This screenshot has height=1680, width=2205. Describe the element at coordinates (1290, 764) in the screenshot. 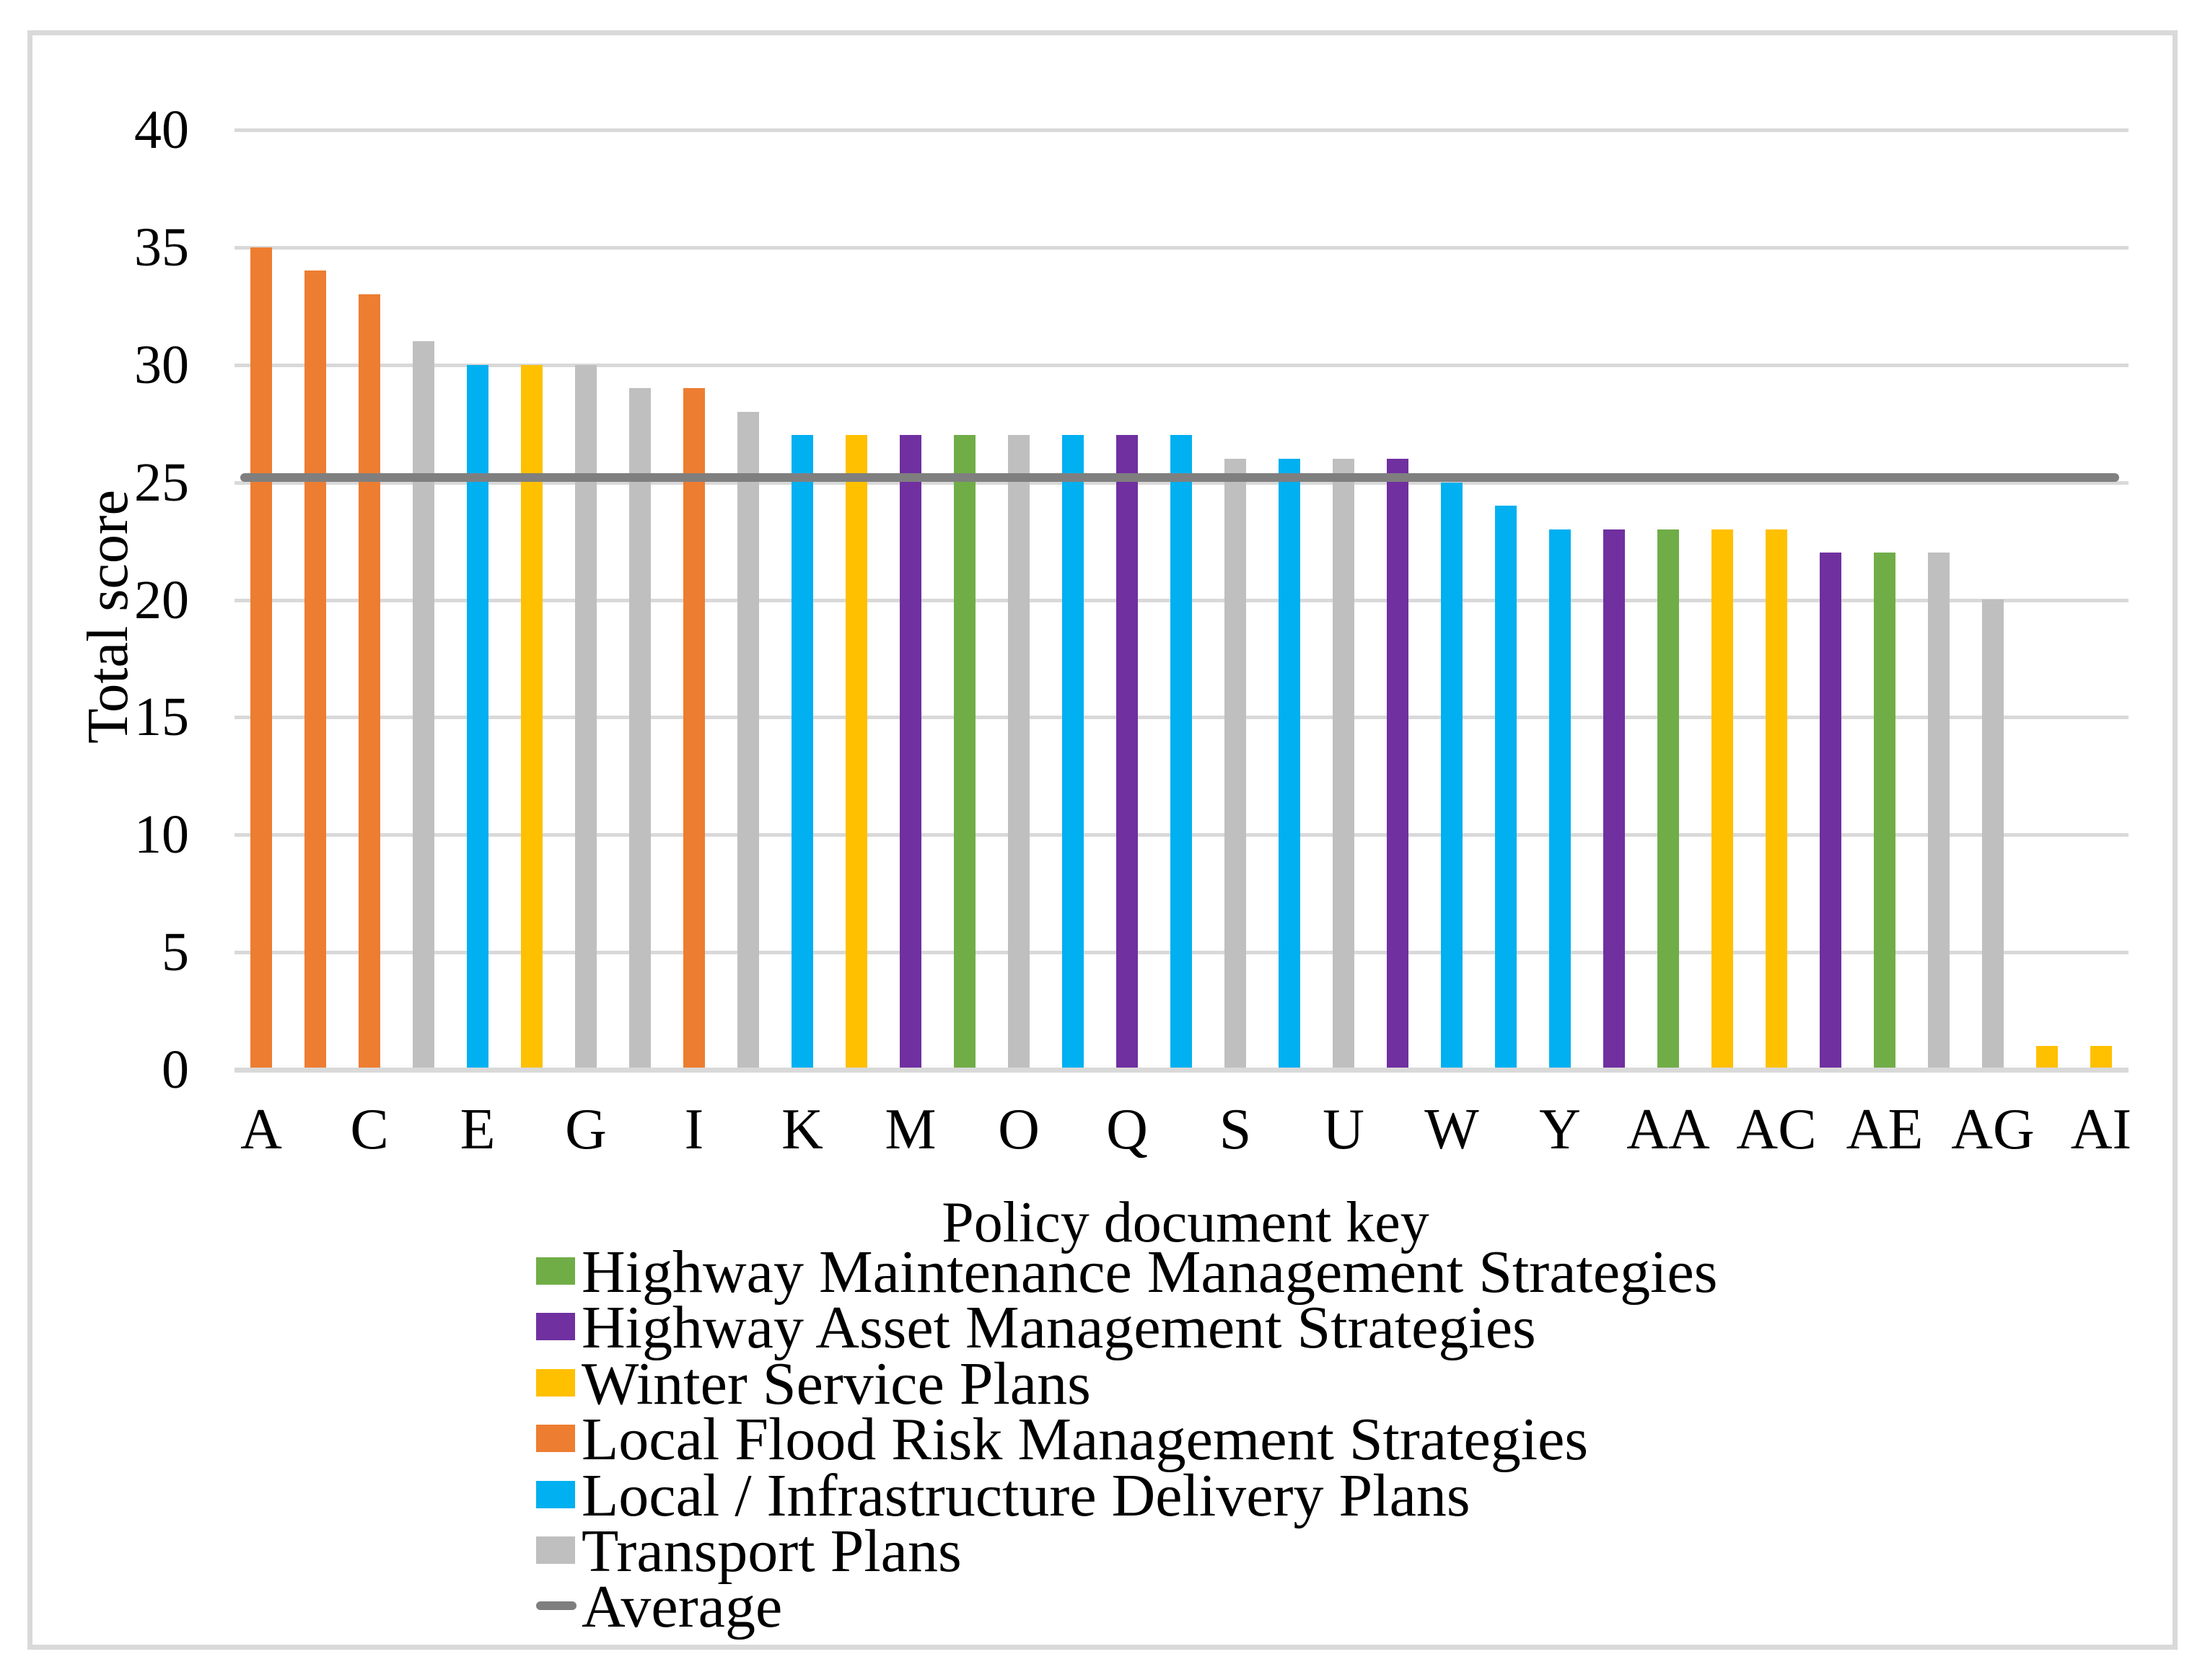

I see `bar-T` at that location.